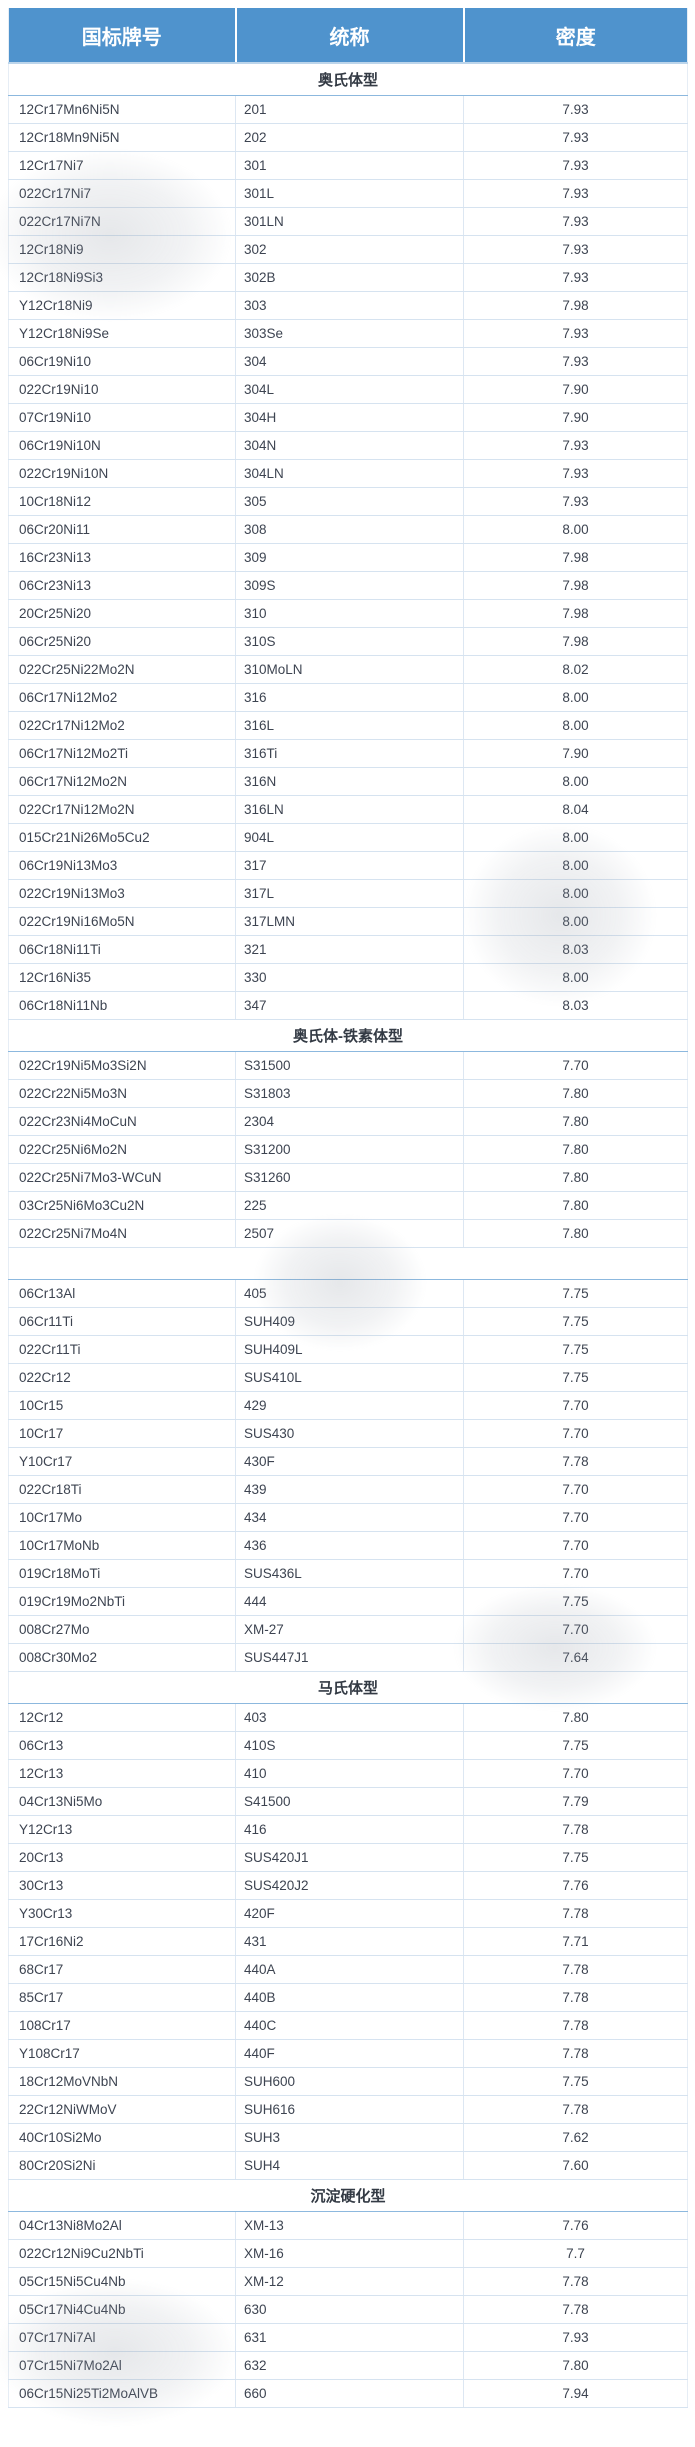 This screenshot has height=2447, width=695. Describe the element at coordinates (349, 1377) in the screenshot. I see `common-name-cell: SUS410L` at that location.